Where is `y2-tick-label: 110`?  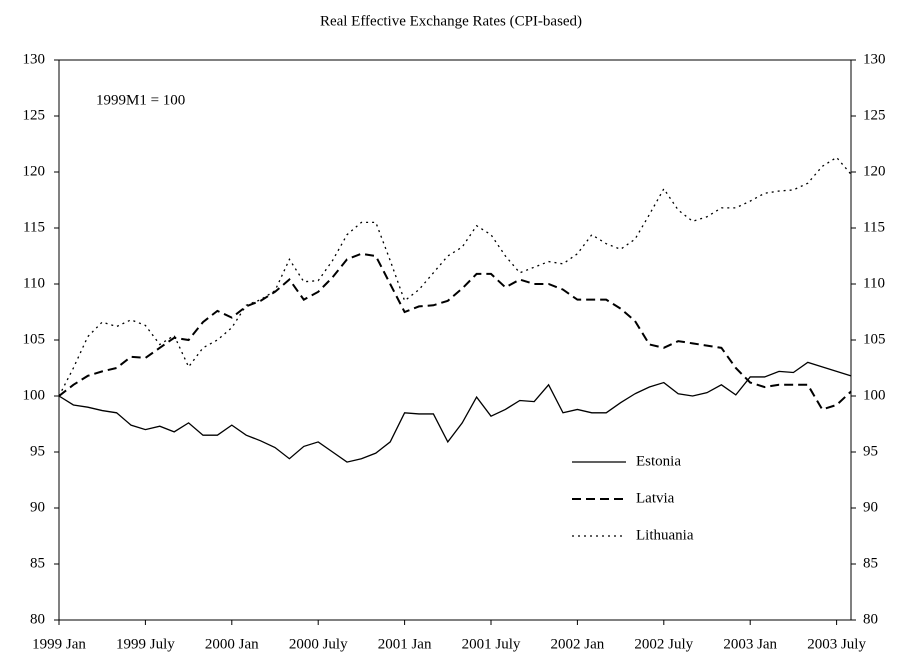
y2-tick-label: 110 is located at coordinates (874, 283).